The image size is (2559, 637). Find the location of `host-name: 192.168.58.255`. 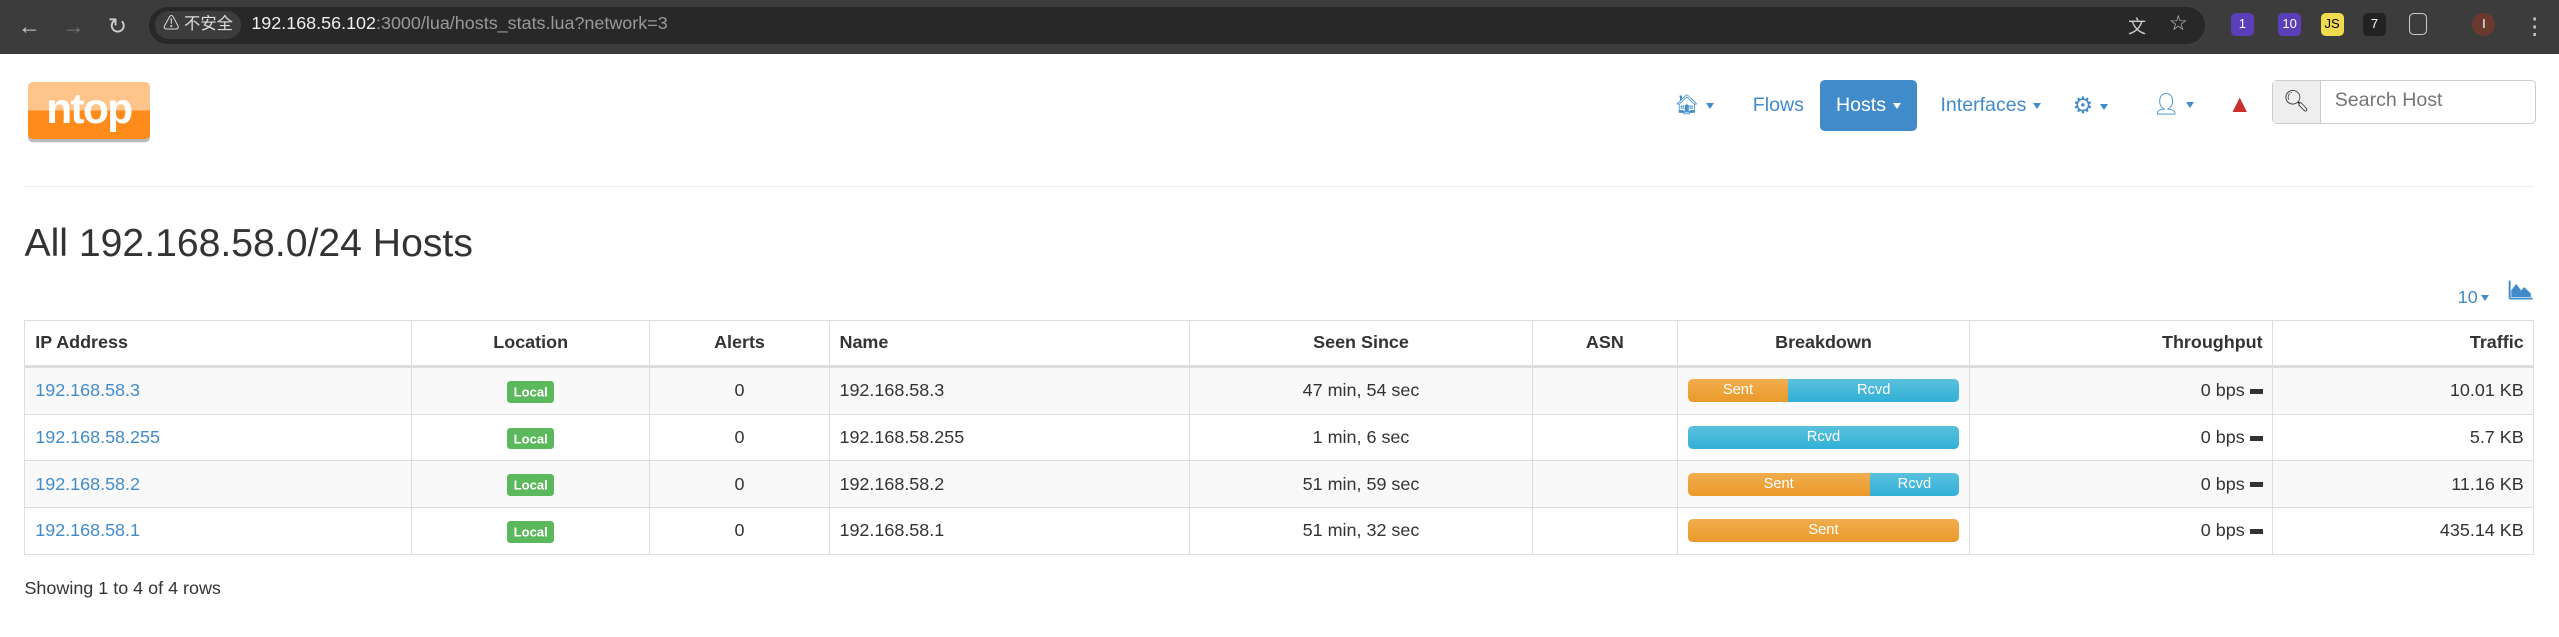

host-name: 192.168.58.255 is located at coordinates (1009, 437).